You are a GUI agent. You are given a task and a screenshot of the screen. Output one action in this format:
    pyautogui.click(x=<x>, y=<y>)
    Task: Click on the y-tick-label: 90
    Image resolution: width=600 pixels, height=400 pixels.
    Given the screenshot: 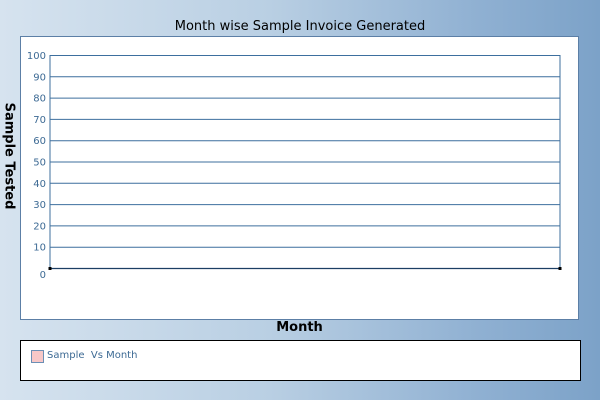 What is the action you would take?
    pyautogui.click(x=39, y=77)
    